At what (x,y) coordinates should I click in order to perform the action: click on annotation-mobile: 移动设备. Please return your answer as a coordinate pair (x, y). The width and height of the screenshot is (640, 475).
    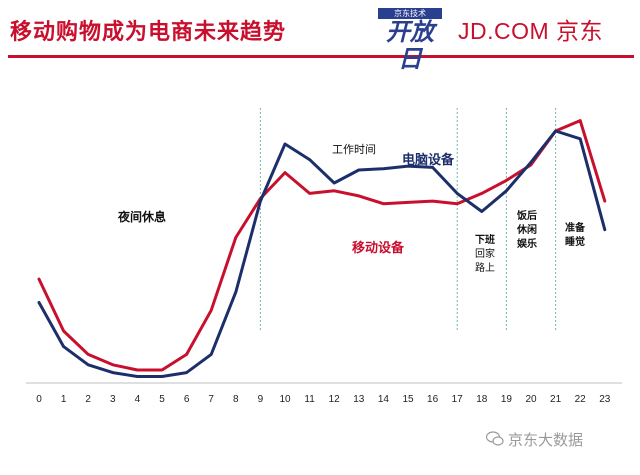
    Looking at the image, I should click on (378, 248).